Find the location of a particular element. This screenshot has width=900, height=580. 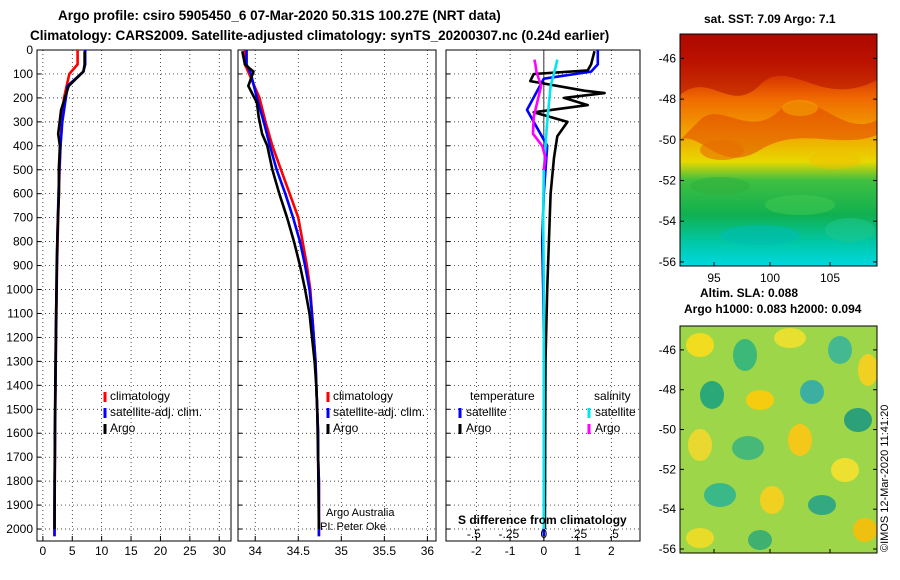

sla-map is located at coordinates (778, 439).